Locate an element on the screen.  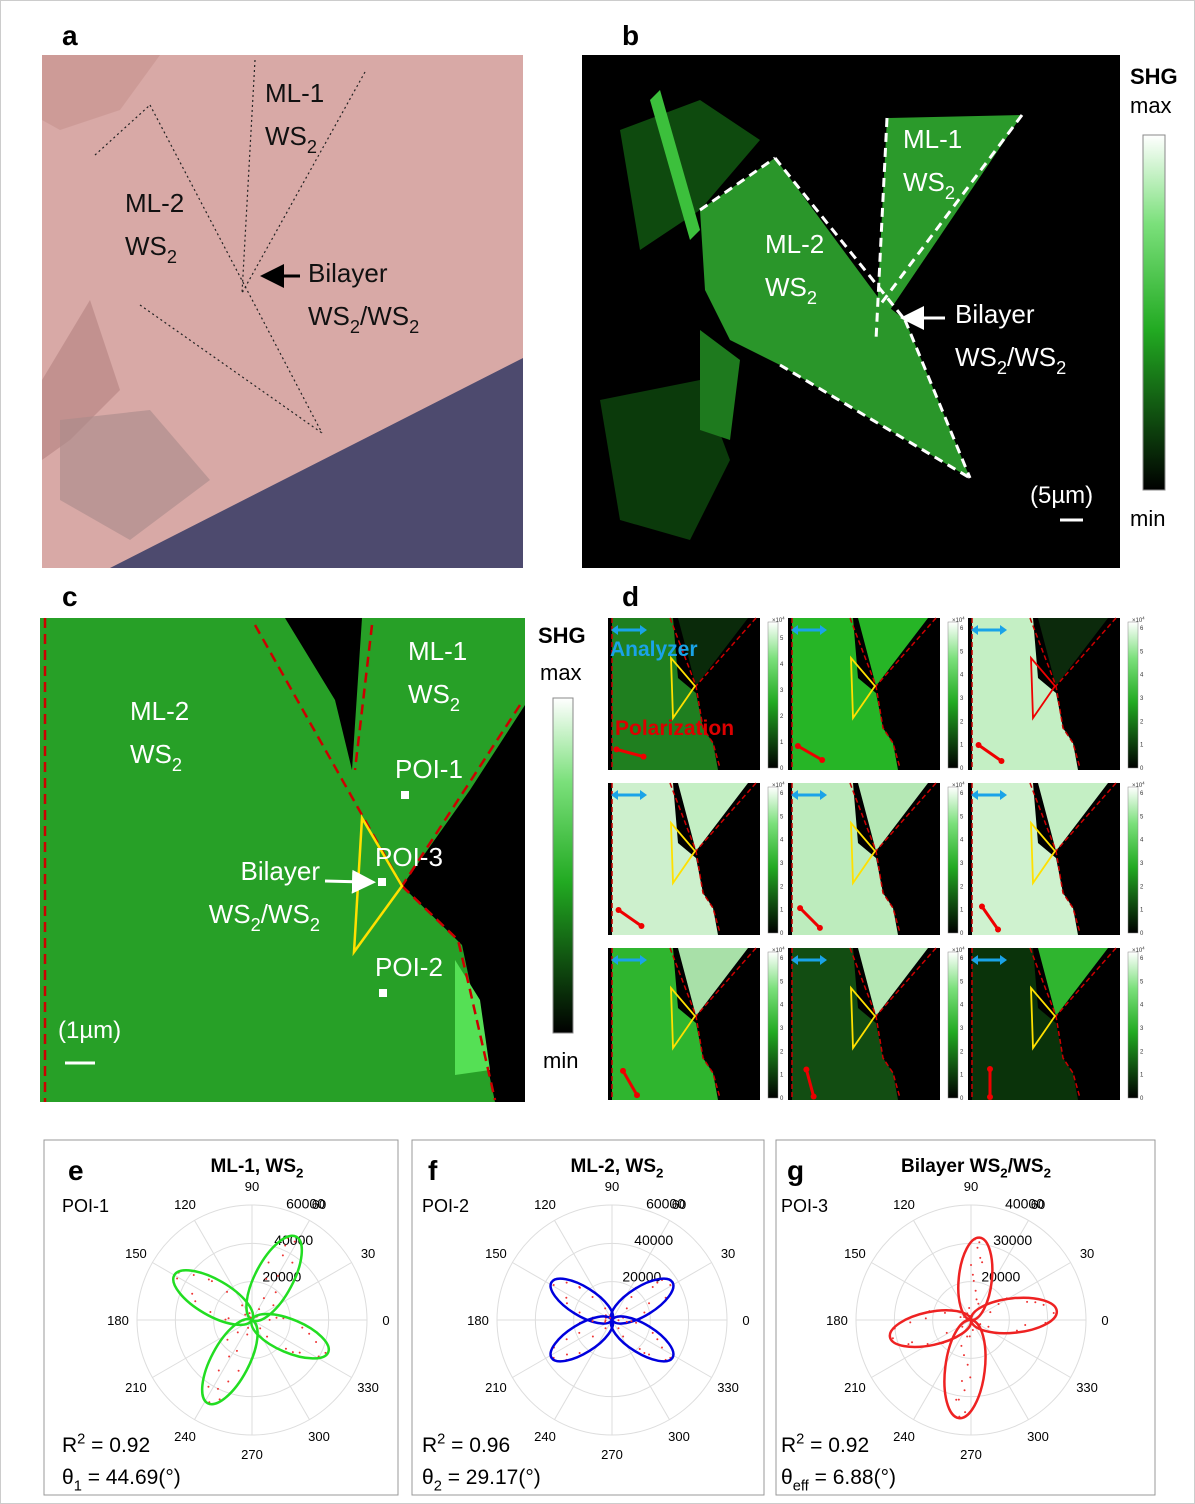
angle-label: 300 is located at coordinates (679, 1436).